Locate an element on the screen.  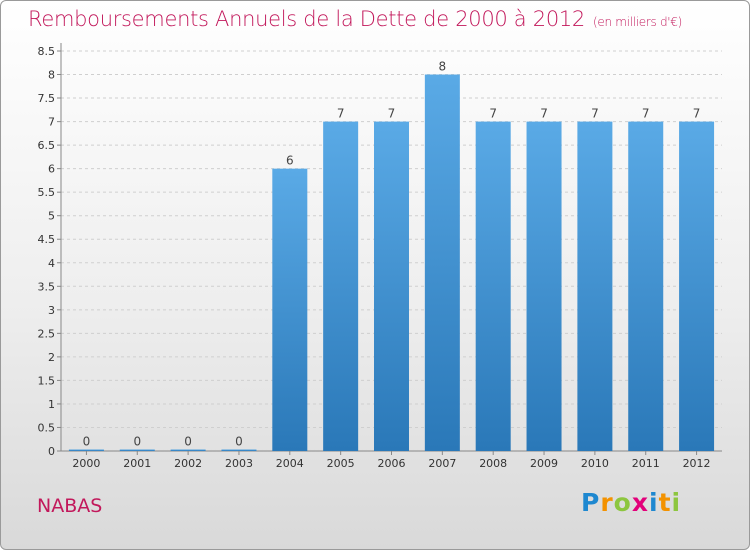
y-tick-label: 5 is located at coordinates (51, 216).